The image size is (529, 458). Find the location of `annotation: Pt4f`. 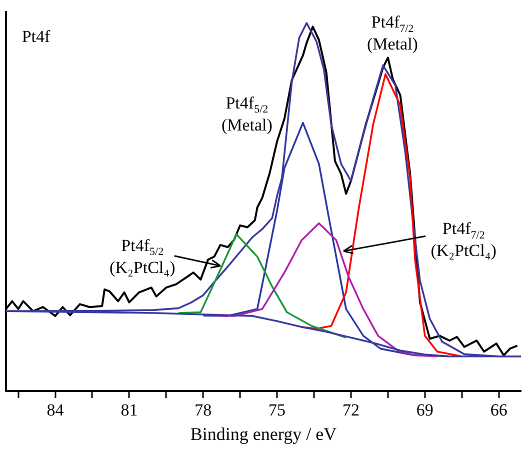

annotation: Pt4f is located at coordinates (36, 36).